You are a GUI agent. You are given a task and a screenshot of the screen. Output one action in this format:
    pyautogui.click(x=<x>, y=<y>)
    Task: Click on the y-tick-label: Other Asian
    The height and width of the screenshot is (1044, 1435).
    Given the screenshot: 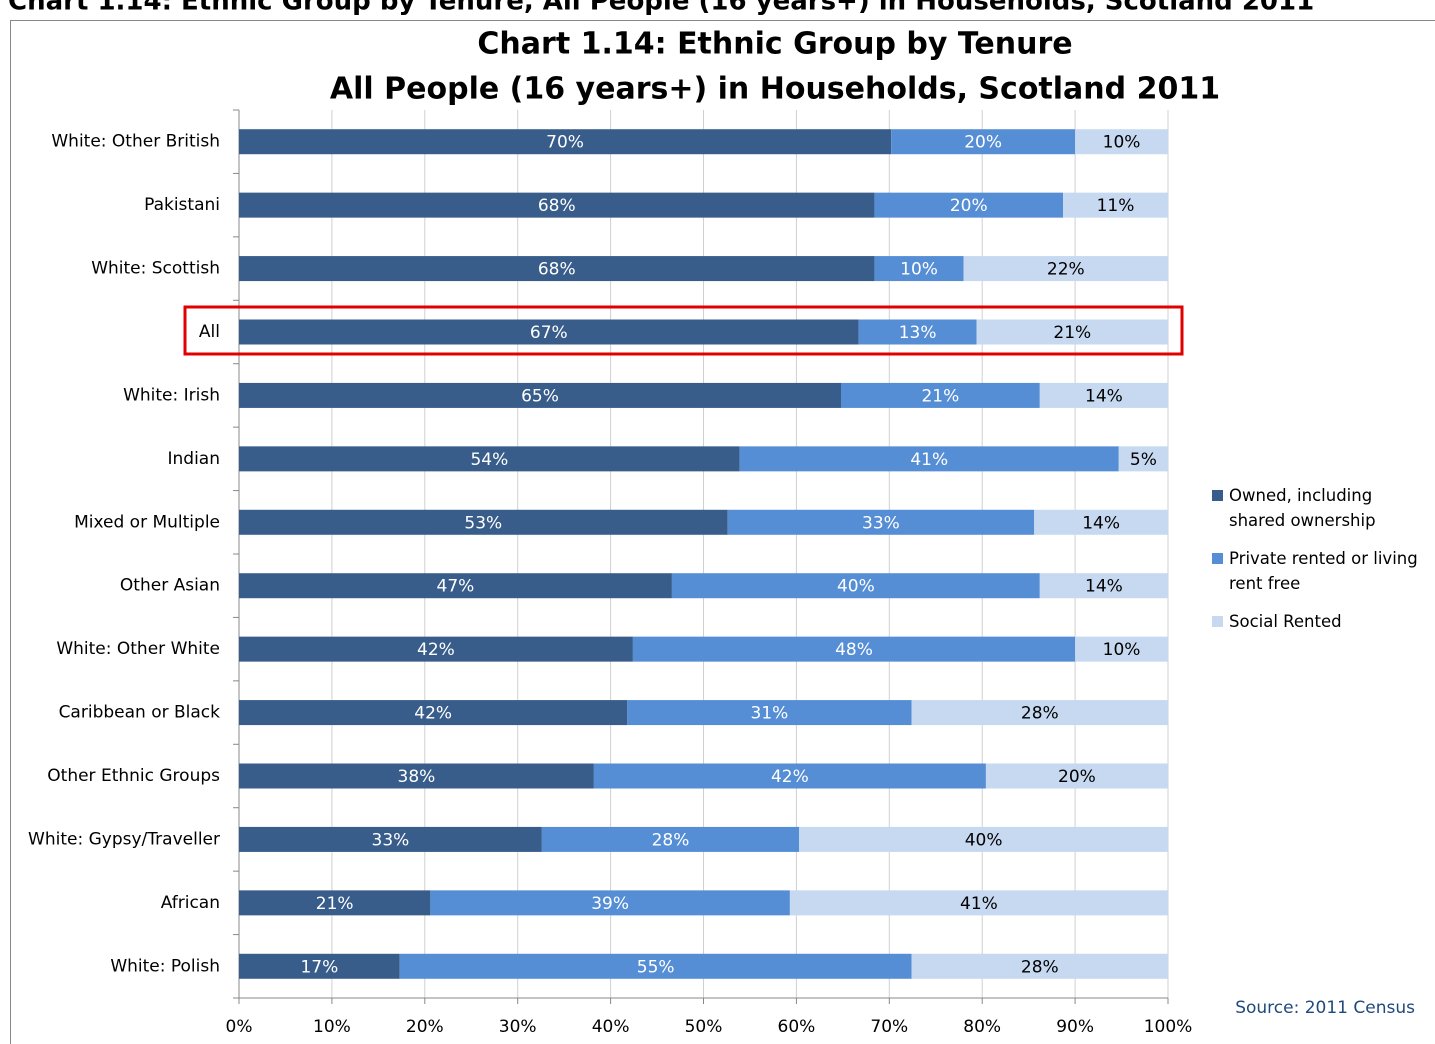 What is the action you would take?
    pyautogui.click(x=170, y=586)
    